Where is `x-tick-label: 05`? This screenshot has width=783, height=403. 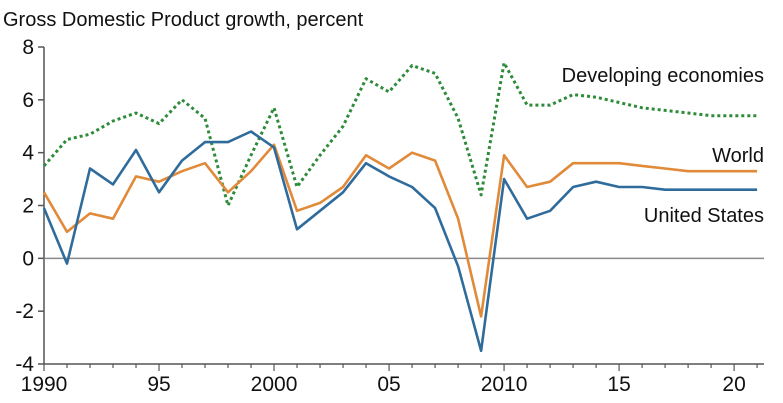 x-tick-label: 05 is located at coordinates (388, 384).